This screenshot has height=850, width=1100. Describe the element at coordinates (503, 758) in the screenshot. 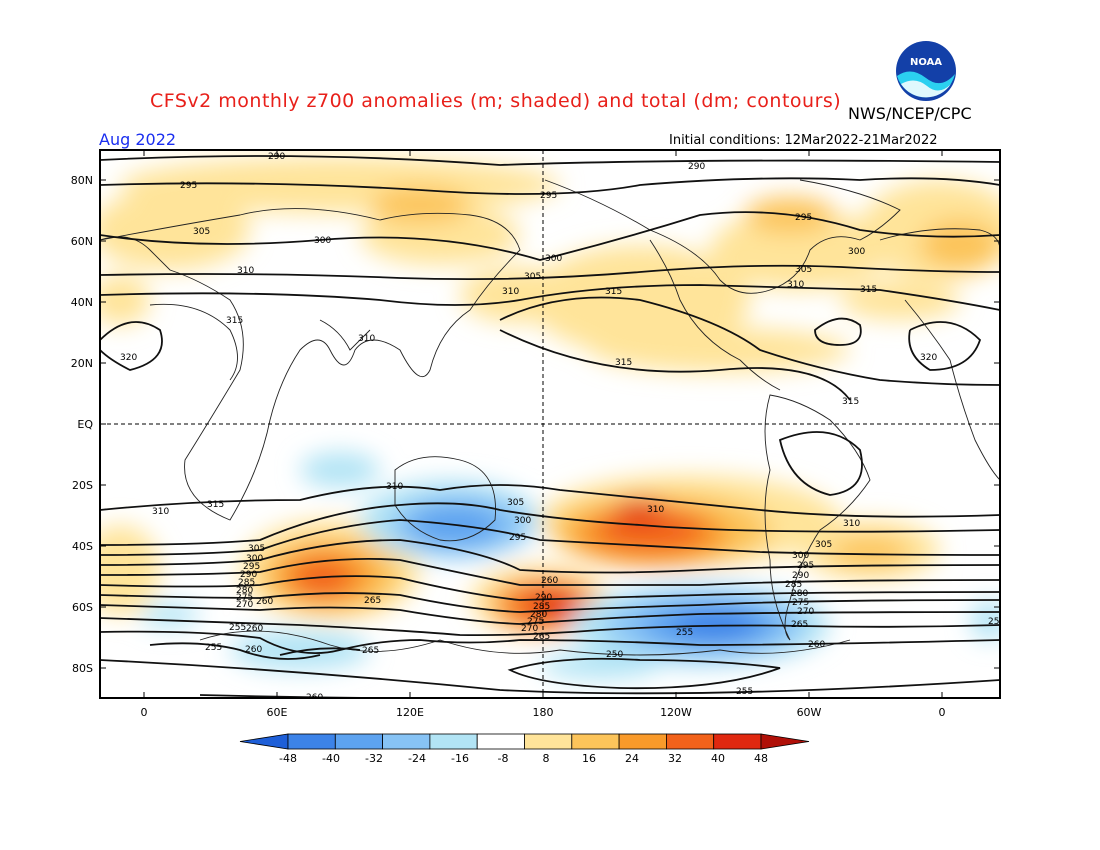

I see `colorbar-label: -8` at that location.